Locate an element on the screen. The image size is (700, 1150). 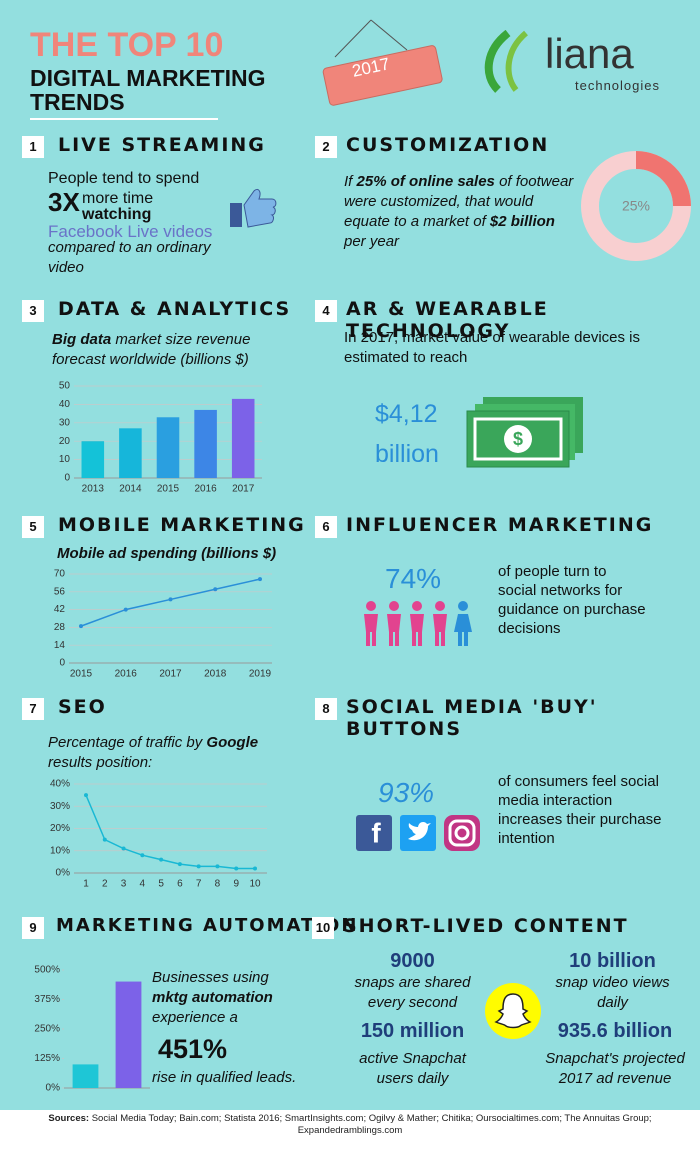
big-stat: 3X is located at coordinates (64, 202).